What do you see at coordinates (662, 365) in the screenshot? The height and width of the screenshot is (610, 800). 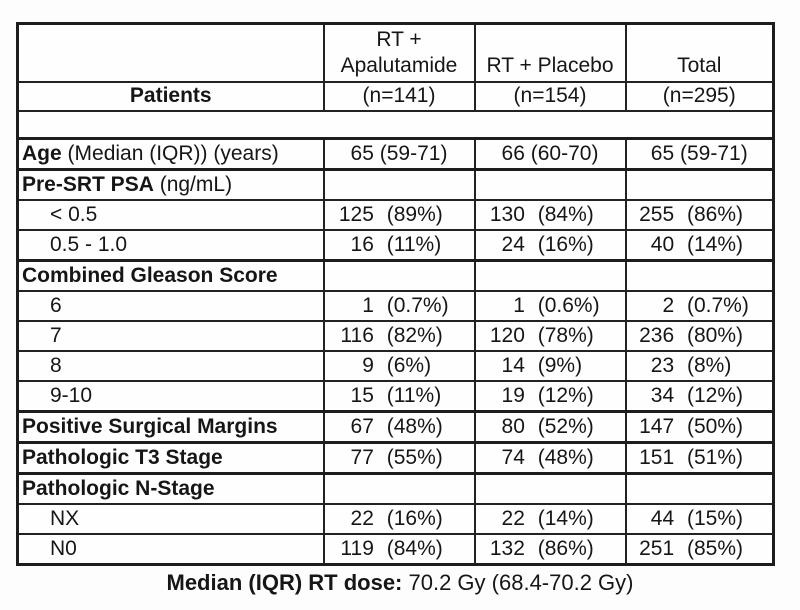 I see `value-count: 23` at bounding box center [662, 365].